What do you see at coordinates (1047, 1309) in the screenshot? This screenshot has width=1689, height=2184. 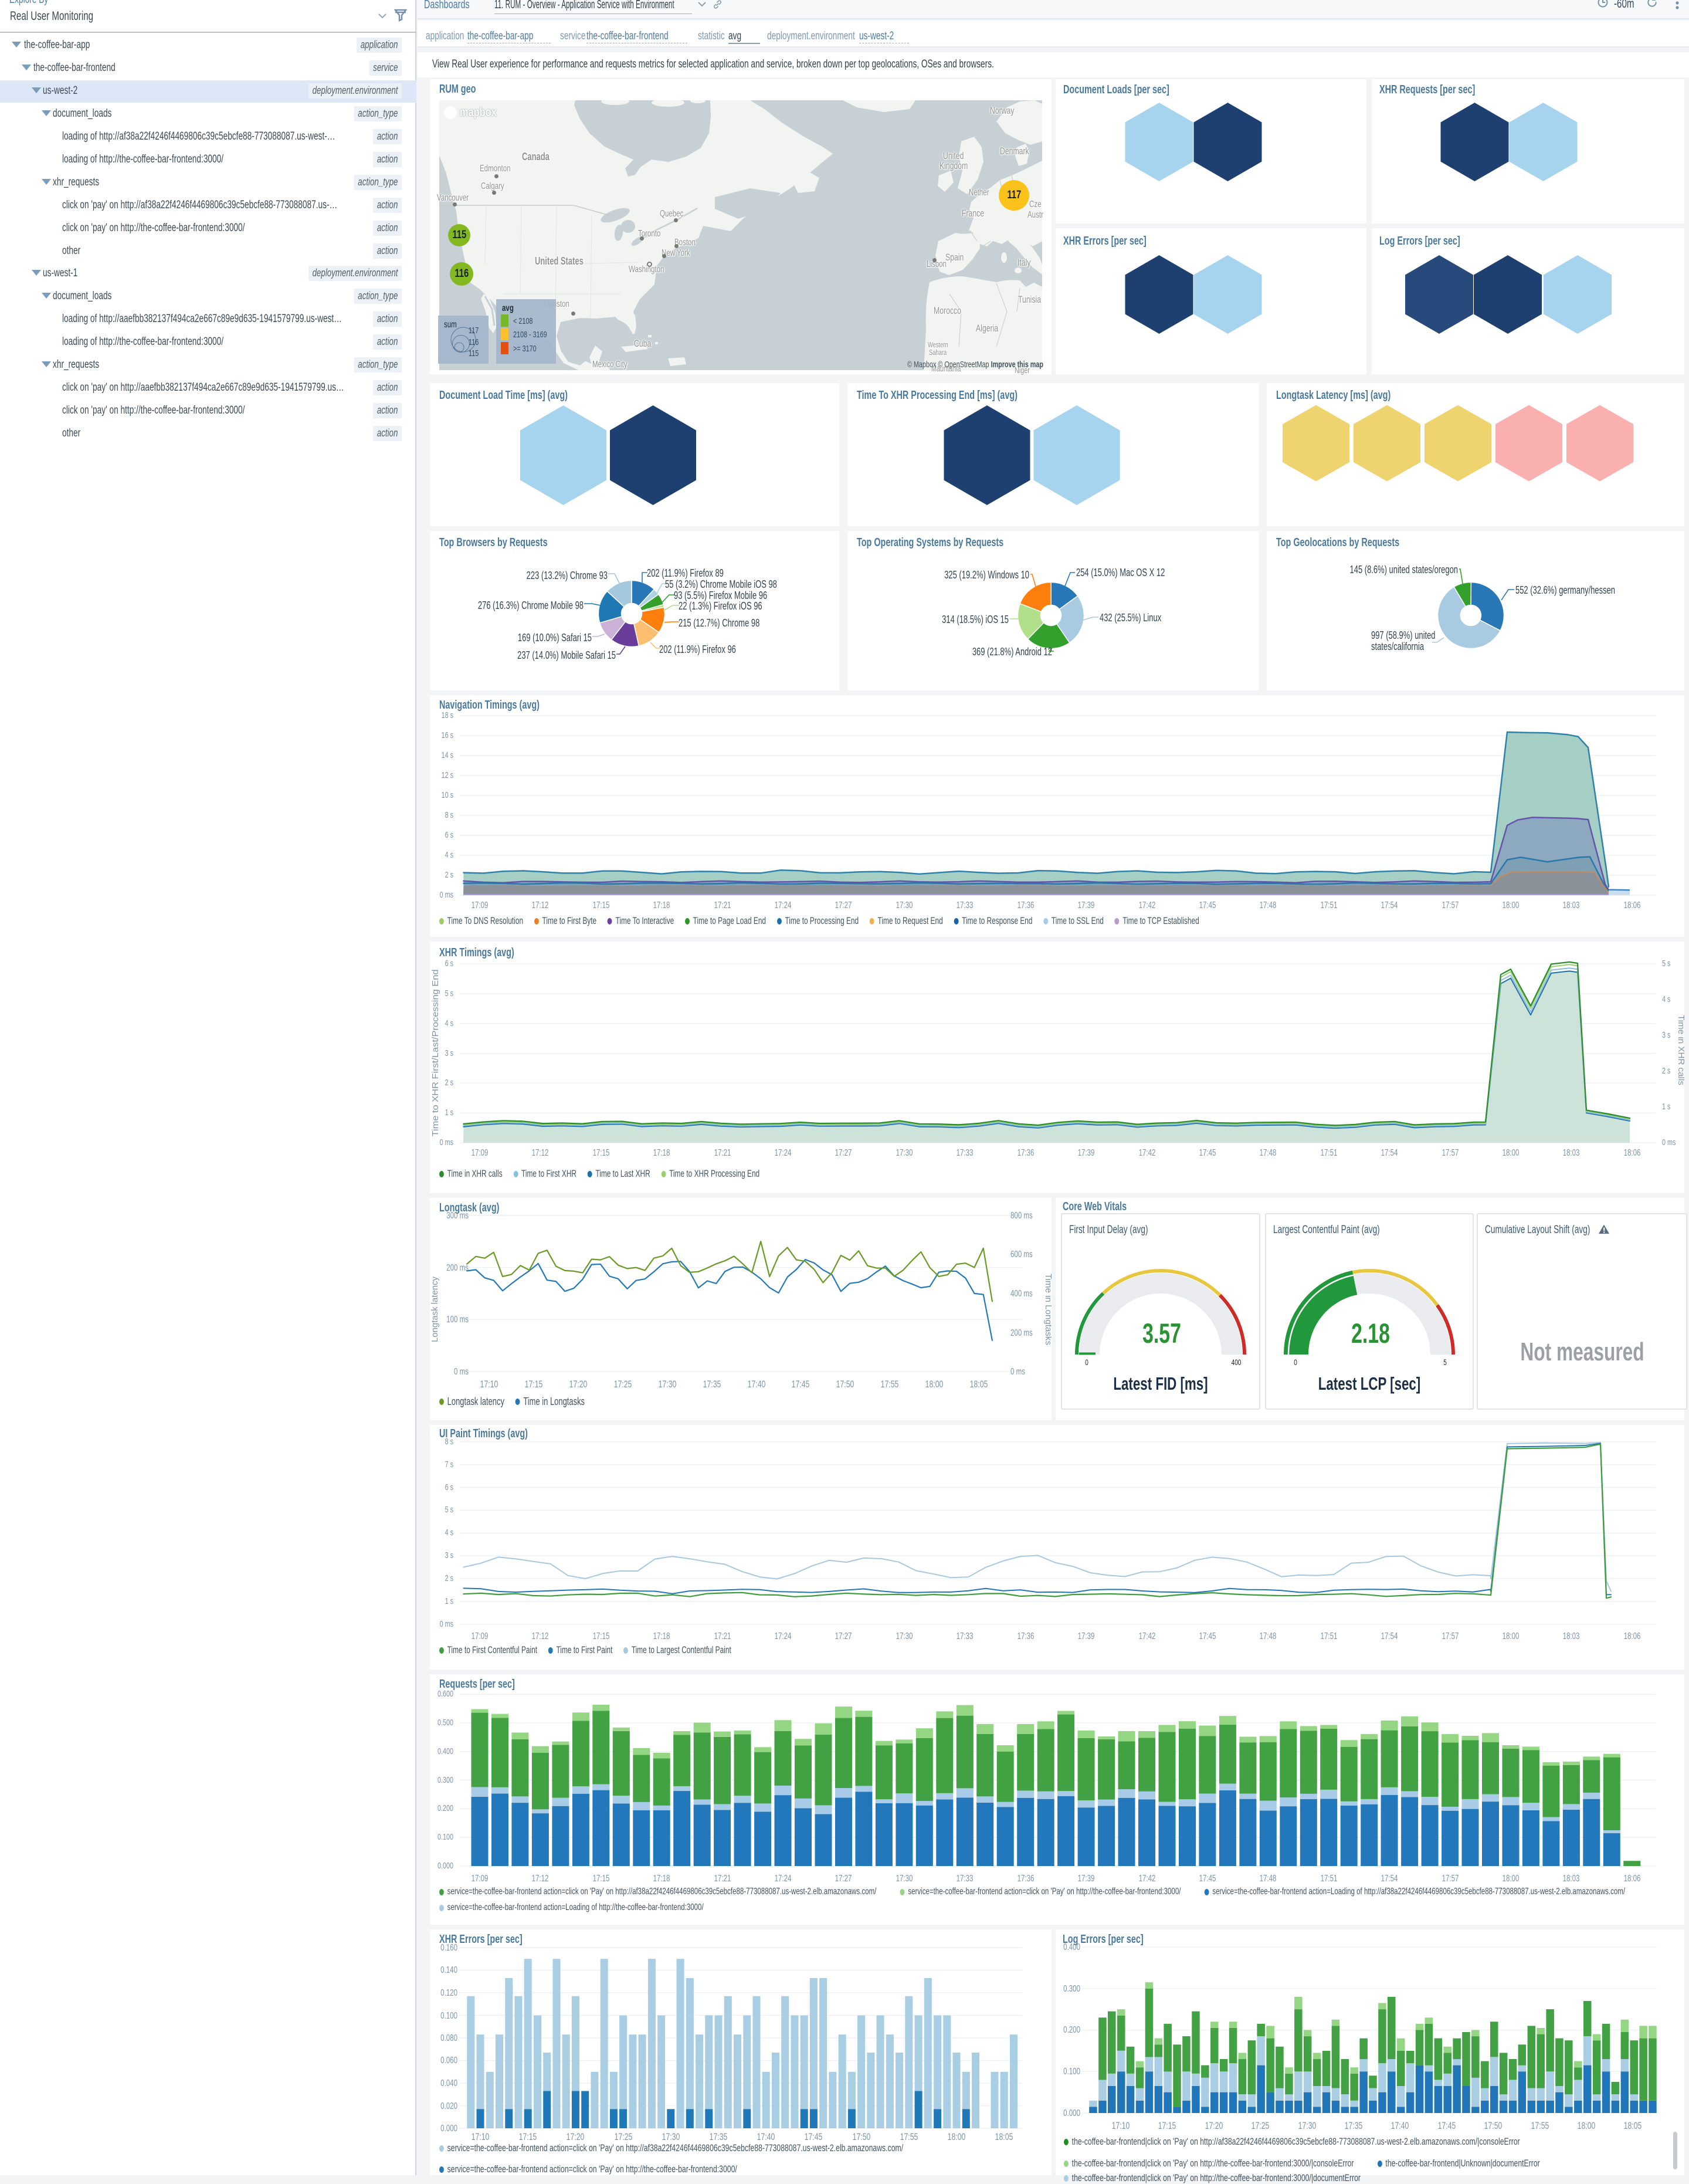 I see `svg-text: Time in Longtasks` at bounding box center [1047, 1309].